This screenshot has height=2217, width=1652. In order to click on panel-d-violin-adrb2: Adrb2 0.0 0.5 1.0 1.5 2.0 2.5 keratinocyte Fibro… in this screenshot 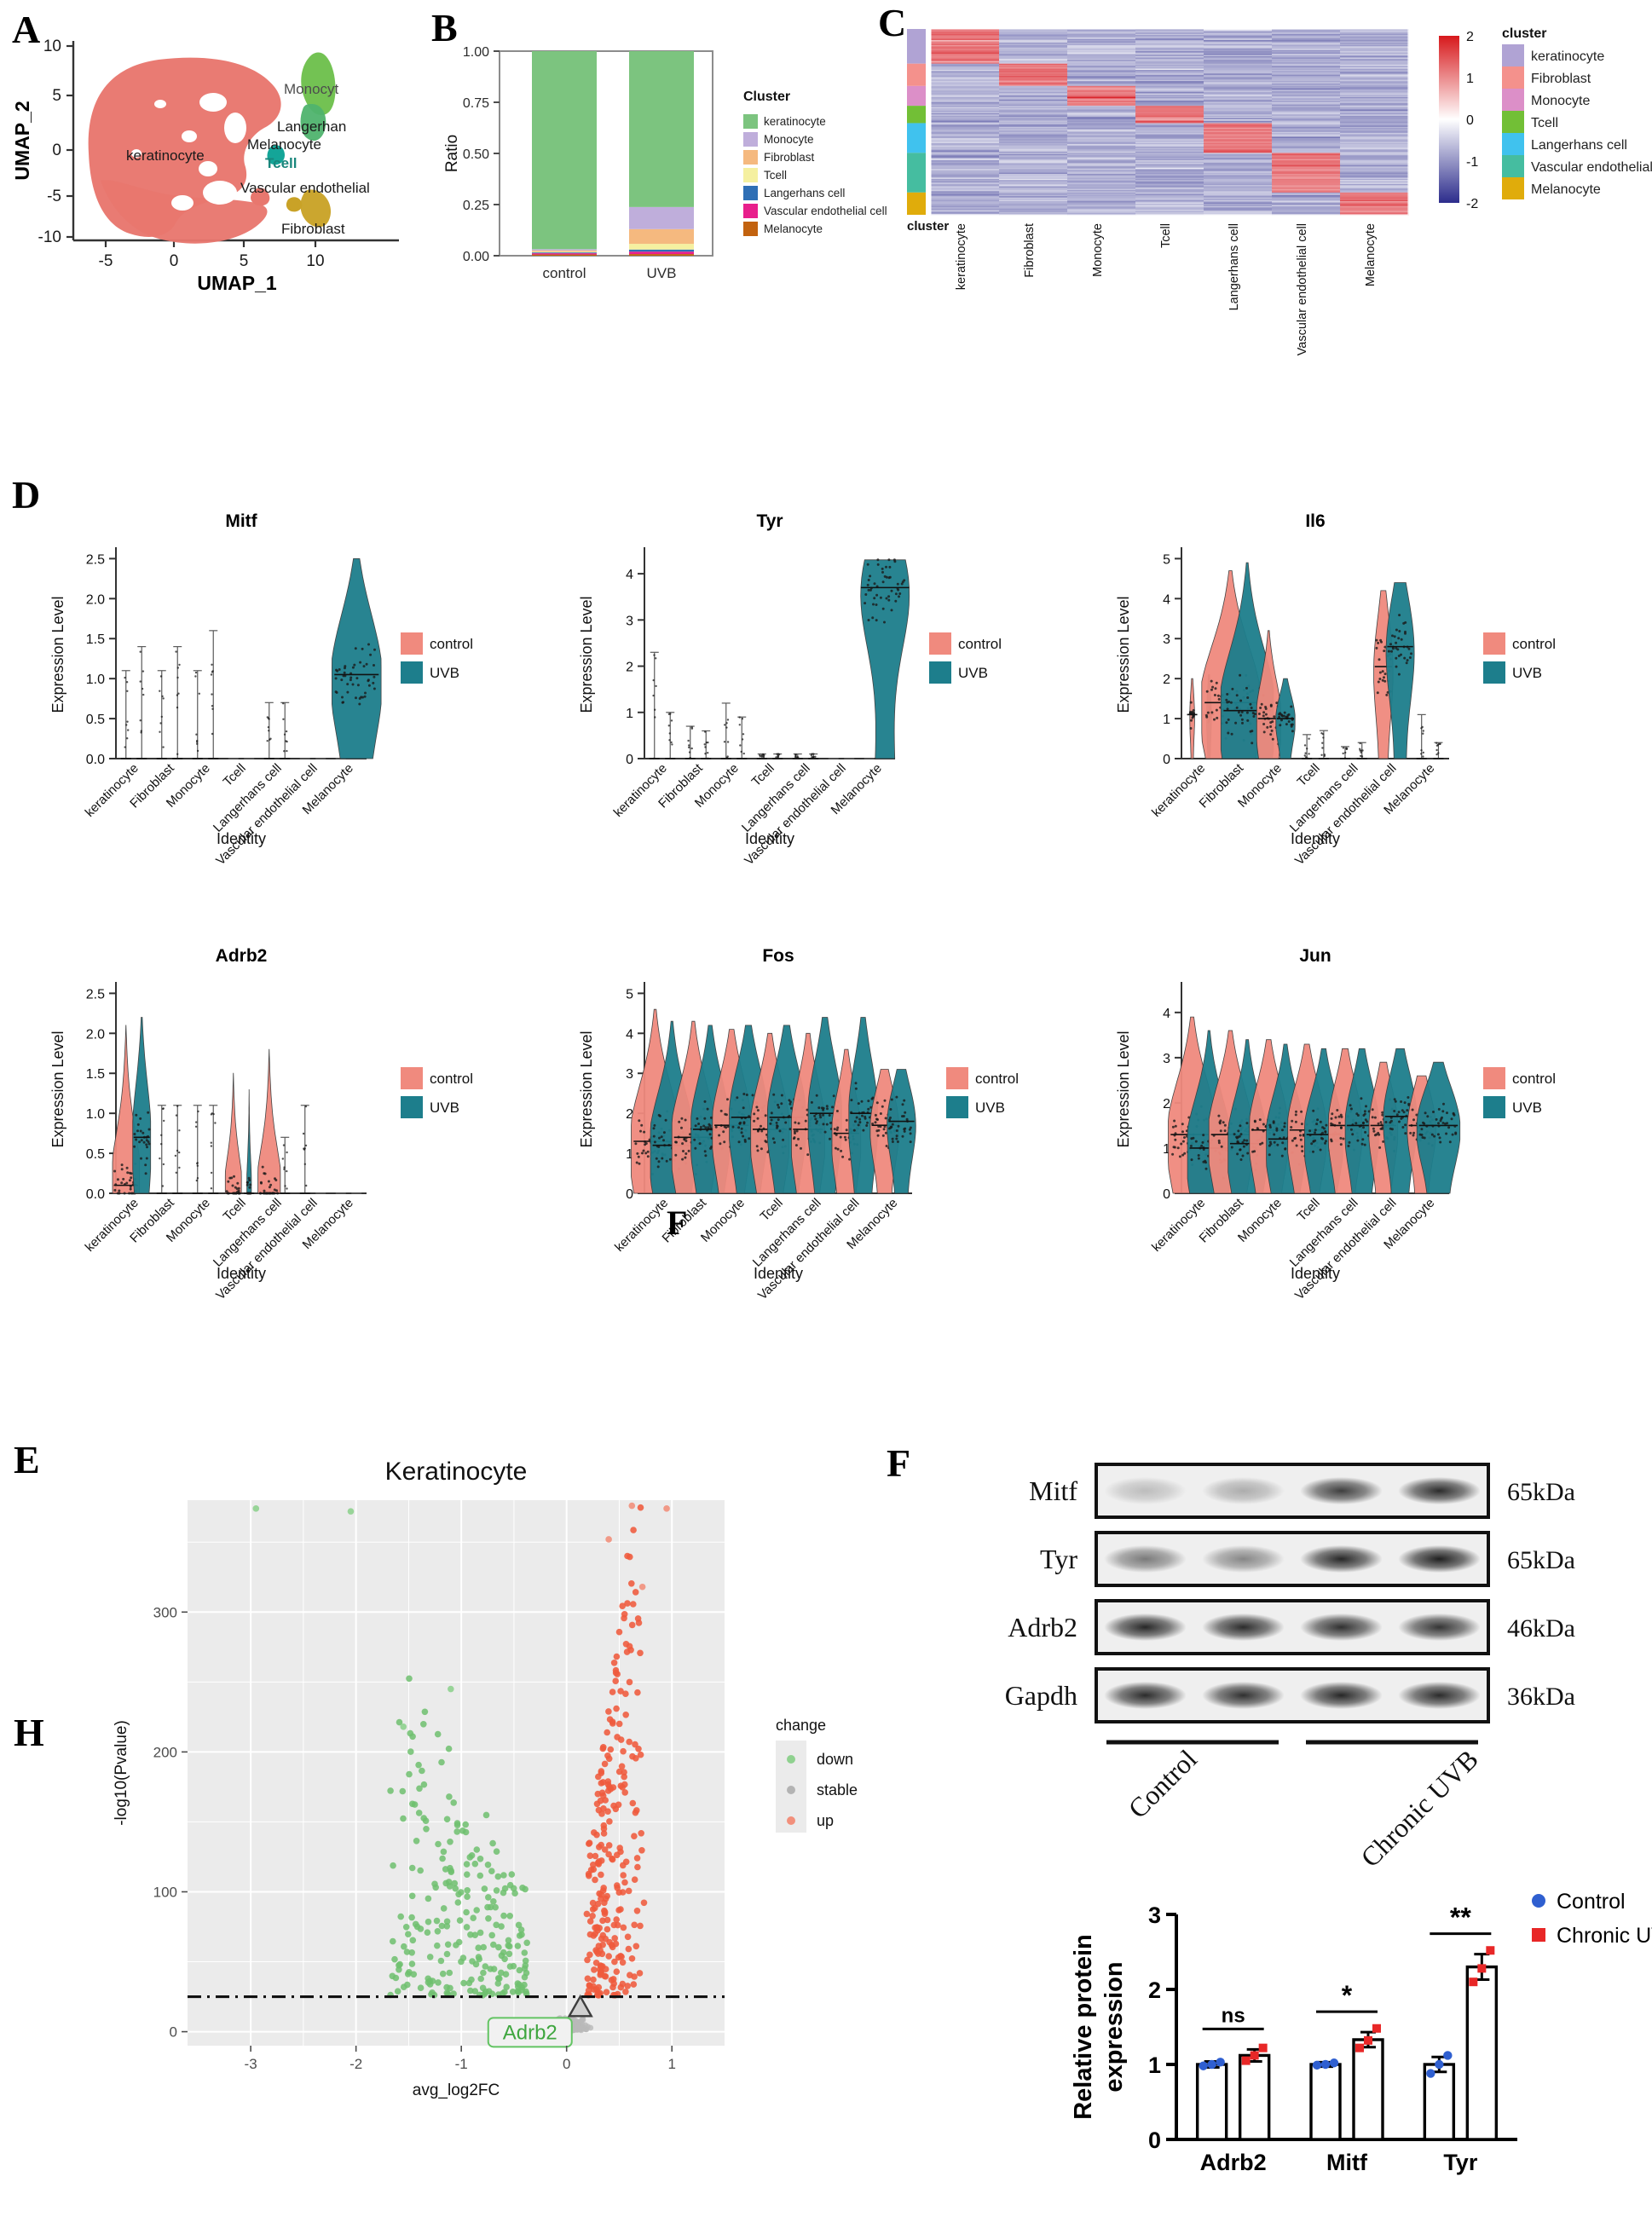, I will do `click(290, 1138)`.